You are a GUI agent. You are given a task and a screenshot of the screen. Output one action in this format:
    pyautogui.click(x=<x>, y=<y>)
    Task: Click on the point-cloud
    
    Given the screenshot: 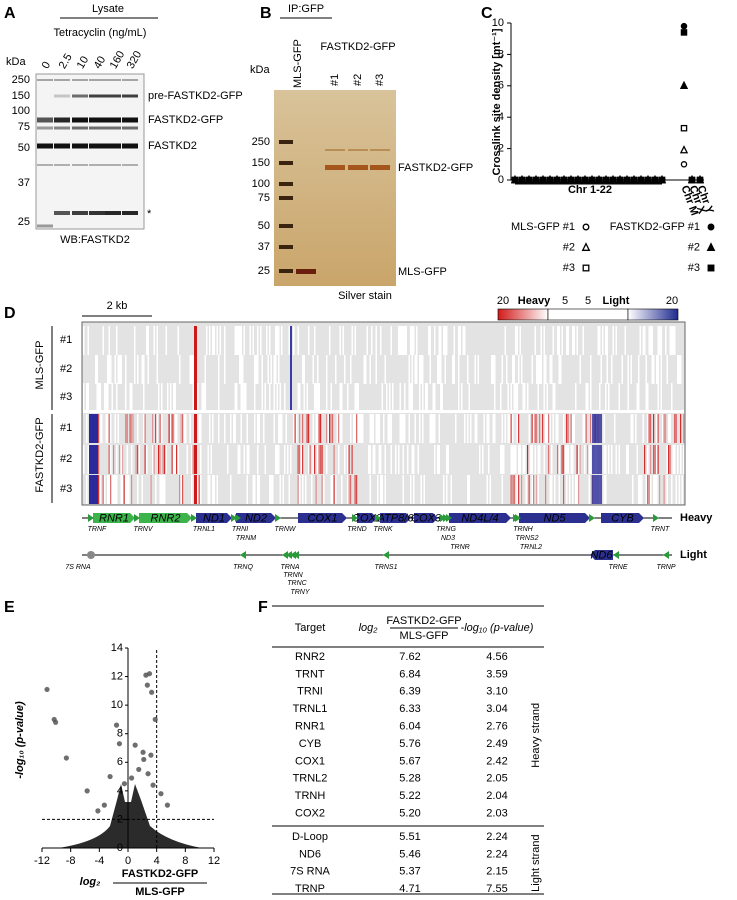 What is the action you would take?
    pyautogui.click(x=130, y=816)
    